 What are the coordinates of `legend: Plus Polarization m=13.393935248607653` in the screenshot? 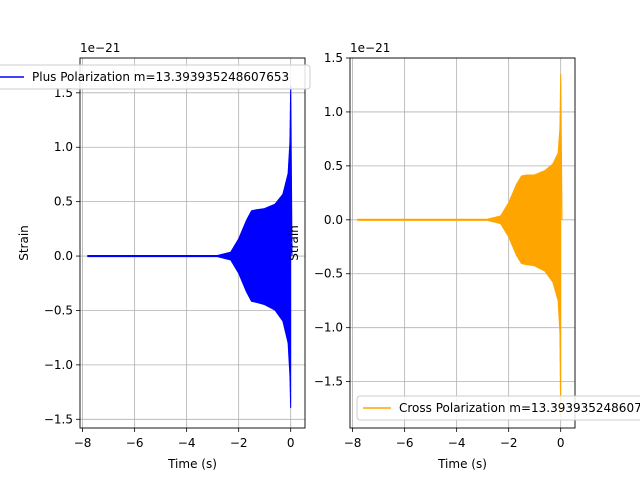 It's located at (155, 77).